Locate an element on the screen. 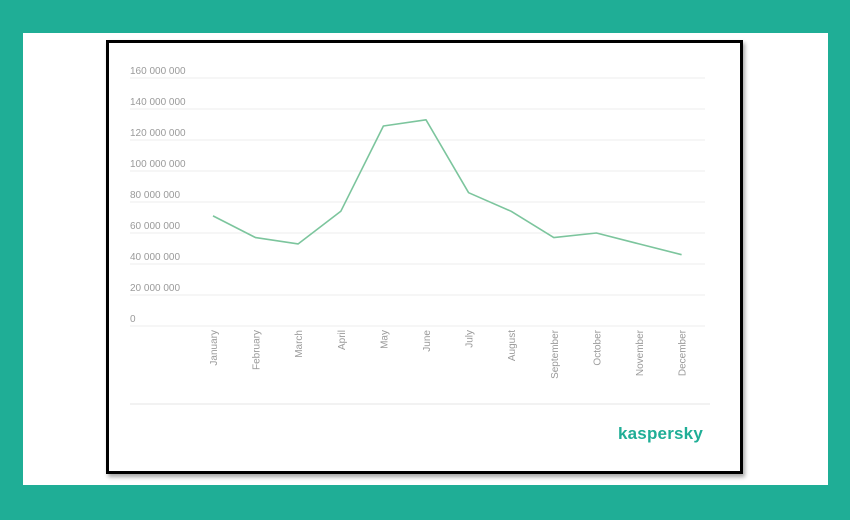 The height and width of the screenshot is (520, 850). y-tick-label: 160 000 000 is located at coordinates (158, 71).